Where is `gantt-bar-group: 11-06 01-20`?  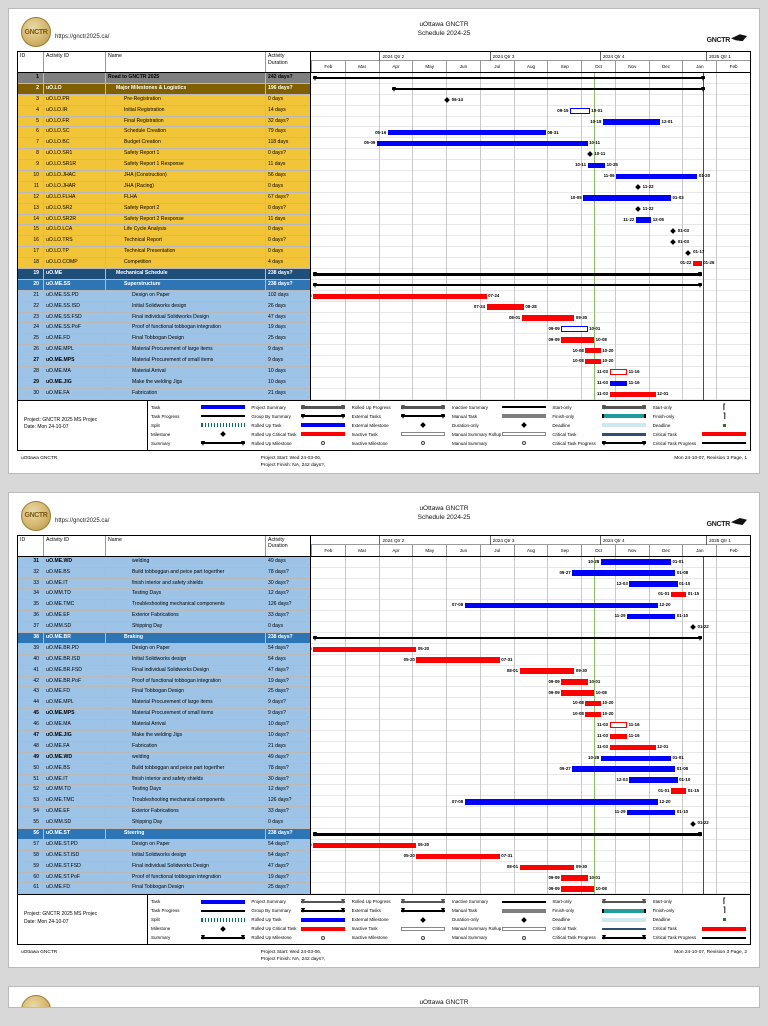
gantt-bar-group: 11-06 01-20 is located at coordinates (530, 176).